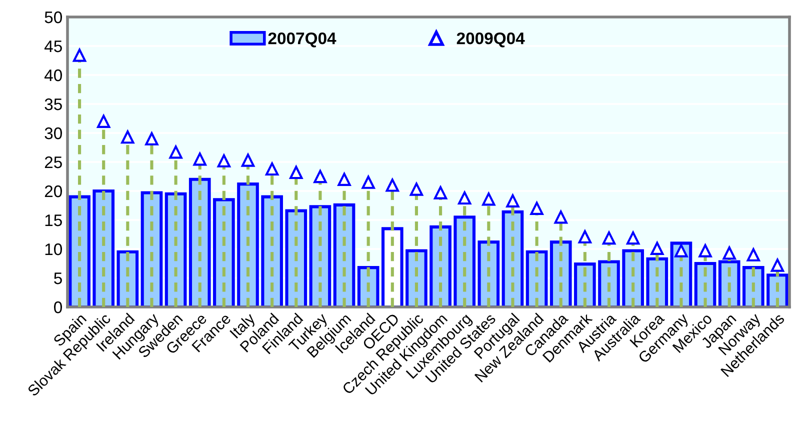  I want to click on y-tick-label: 15, so click(53, 220).